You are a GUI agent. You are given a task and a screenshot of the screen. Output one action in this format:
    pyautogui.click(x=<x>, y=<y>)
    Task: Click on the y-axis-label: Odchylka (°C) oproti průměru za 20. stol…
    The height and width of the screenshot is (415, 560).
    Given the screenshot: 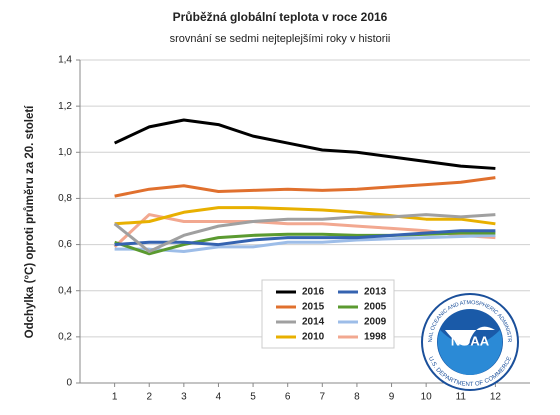 What is the action you would take?
    pyautogui.click(x=30, y=222)
    